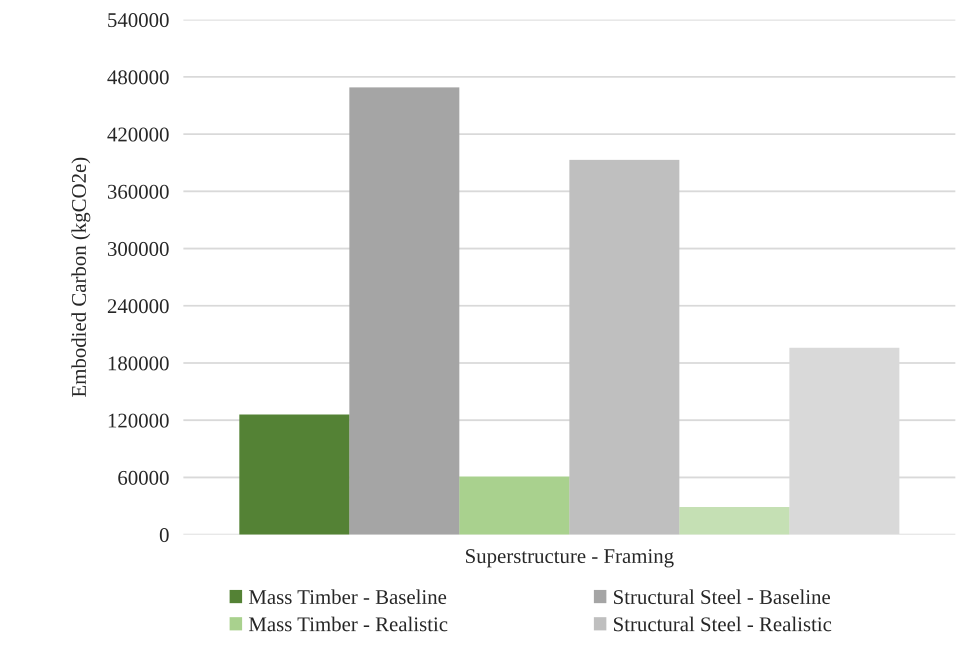 The height and width of the screenshot is (656, 965). Describe the element at coordinates (138, 421) in the screenshot. I see `y-tick-label: 120000` at that location.